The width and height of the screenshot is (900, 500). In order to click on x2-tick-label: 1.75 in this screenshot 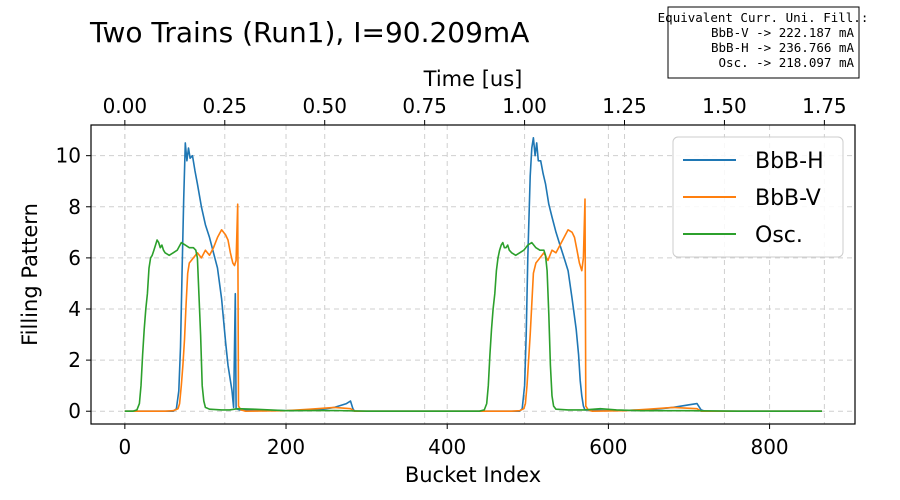, I will do `click(824, 106)`.